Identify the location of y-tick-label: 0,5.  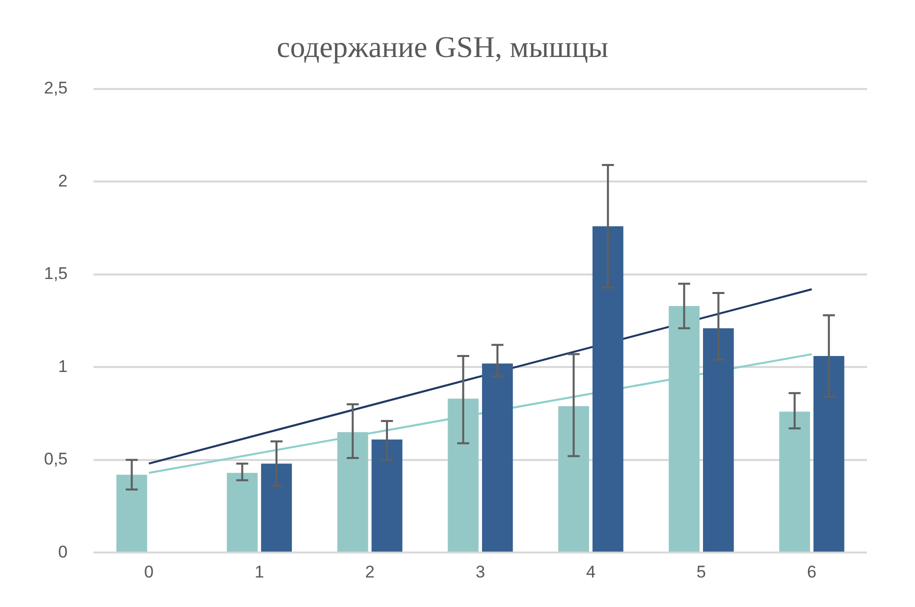
(56, 459).